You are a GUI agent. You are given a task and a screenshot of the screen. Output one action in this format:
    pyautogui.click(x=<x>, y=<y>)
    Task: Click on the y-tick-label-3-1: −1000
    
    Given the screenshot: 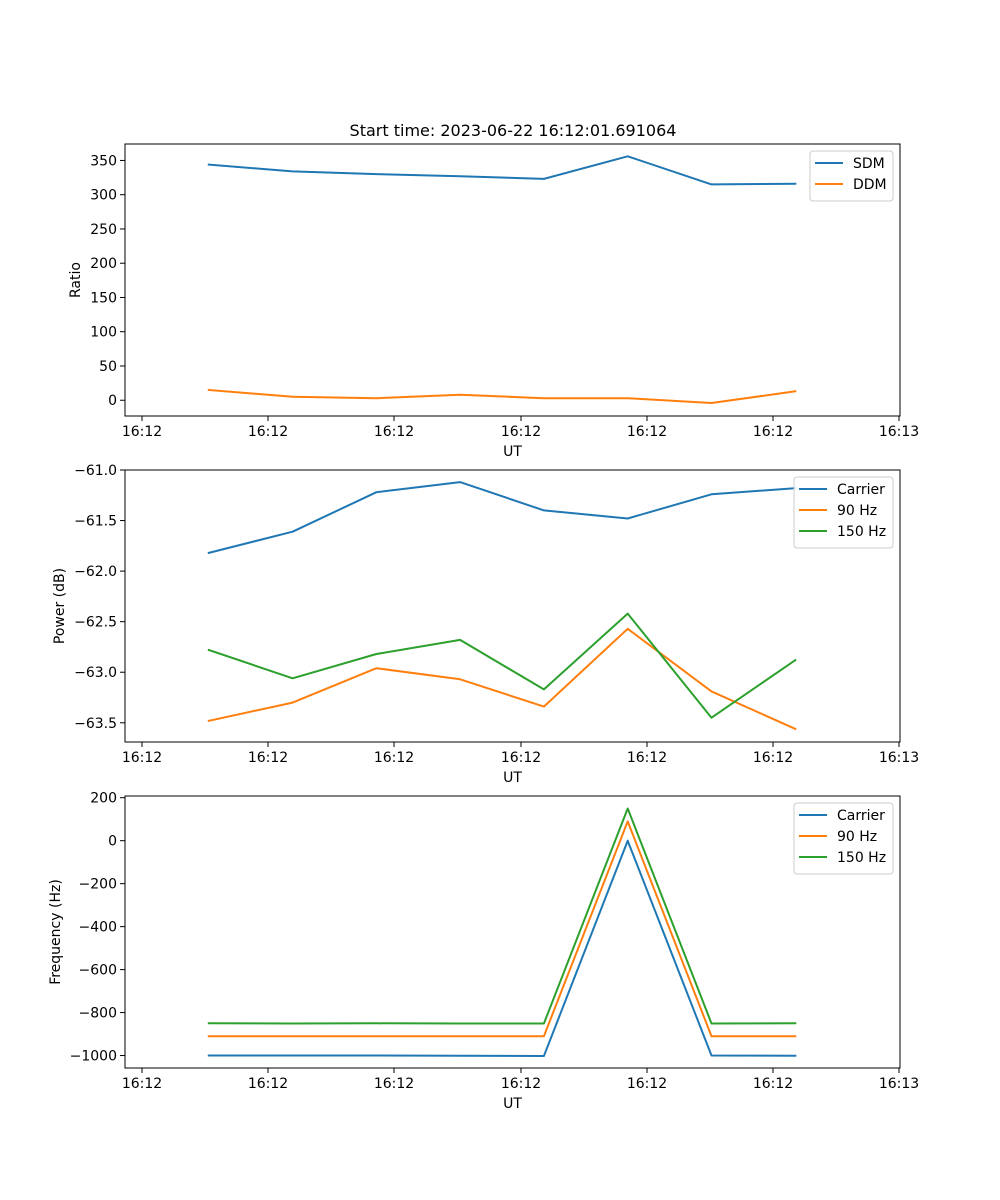 What is the action you would take?
    pyautogui.click(x=93, y=1057)
    